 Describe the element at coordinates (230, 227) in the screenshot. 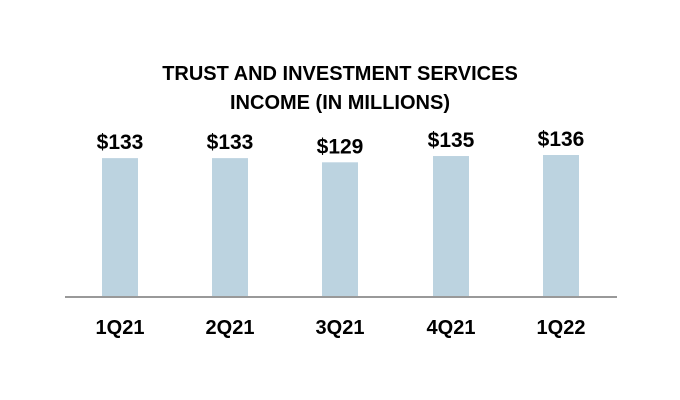

I see `bar-2q21` at that location.